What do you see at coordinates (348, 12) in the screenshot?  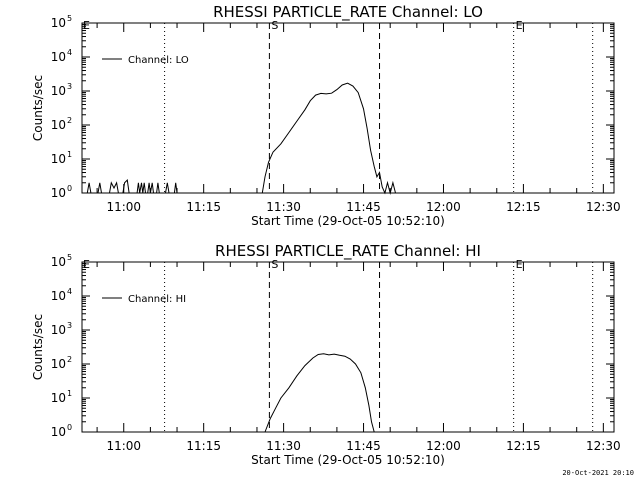 I see `chart-title: RHESSI PARTICLE_RATE Channel: LO` at bounding box center [348, 12].